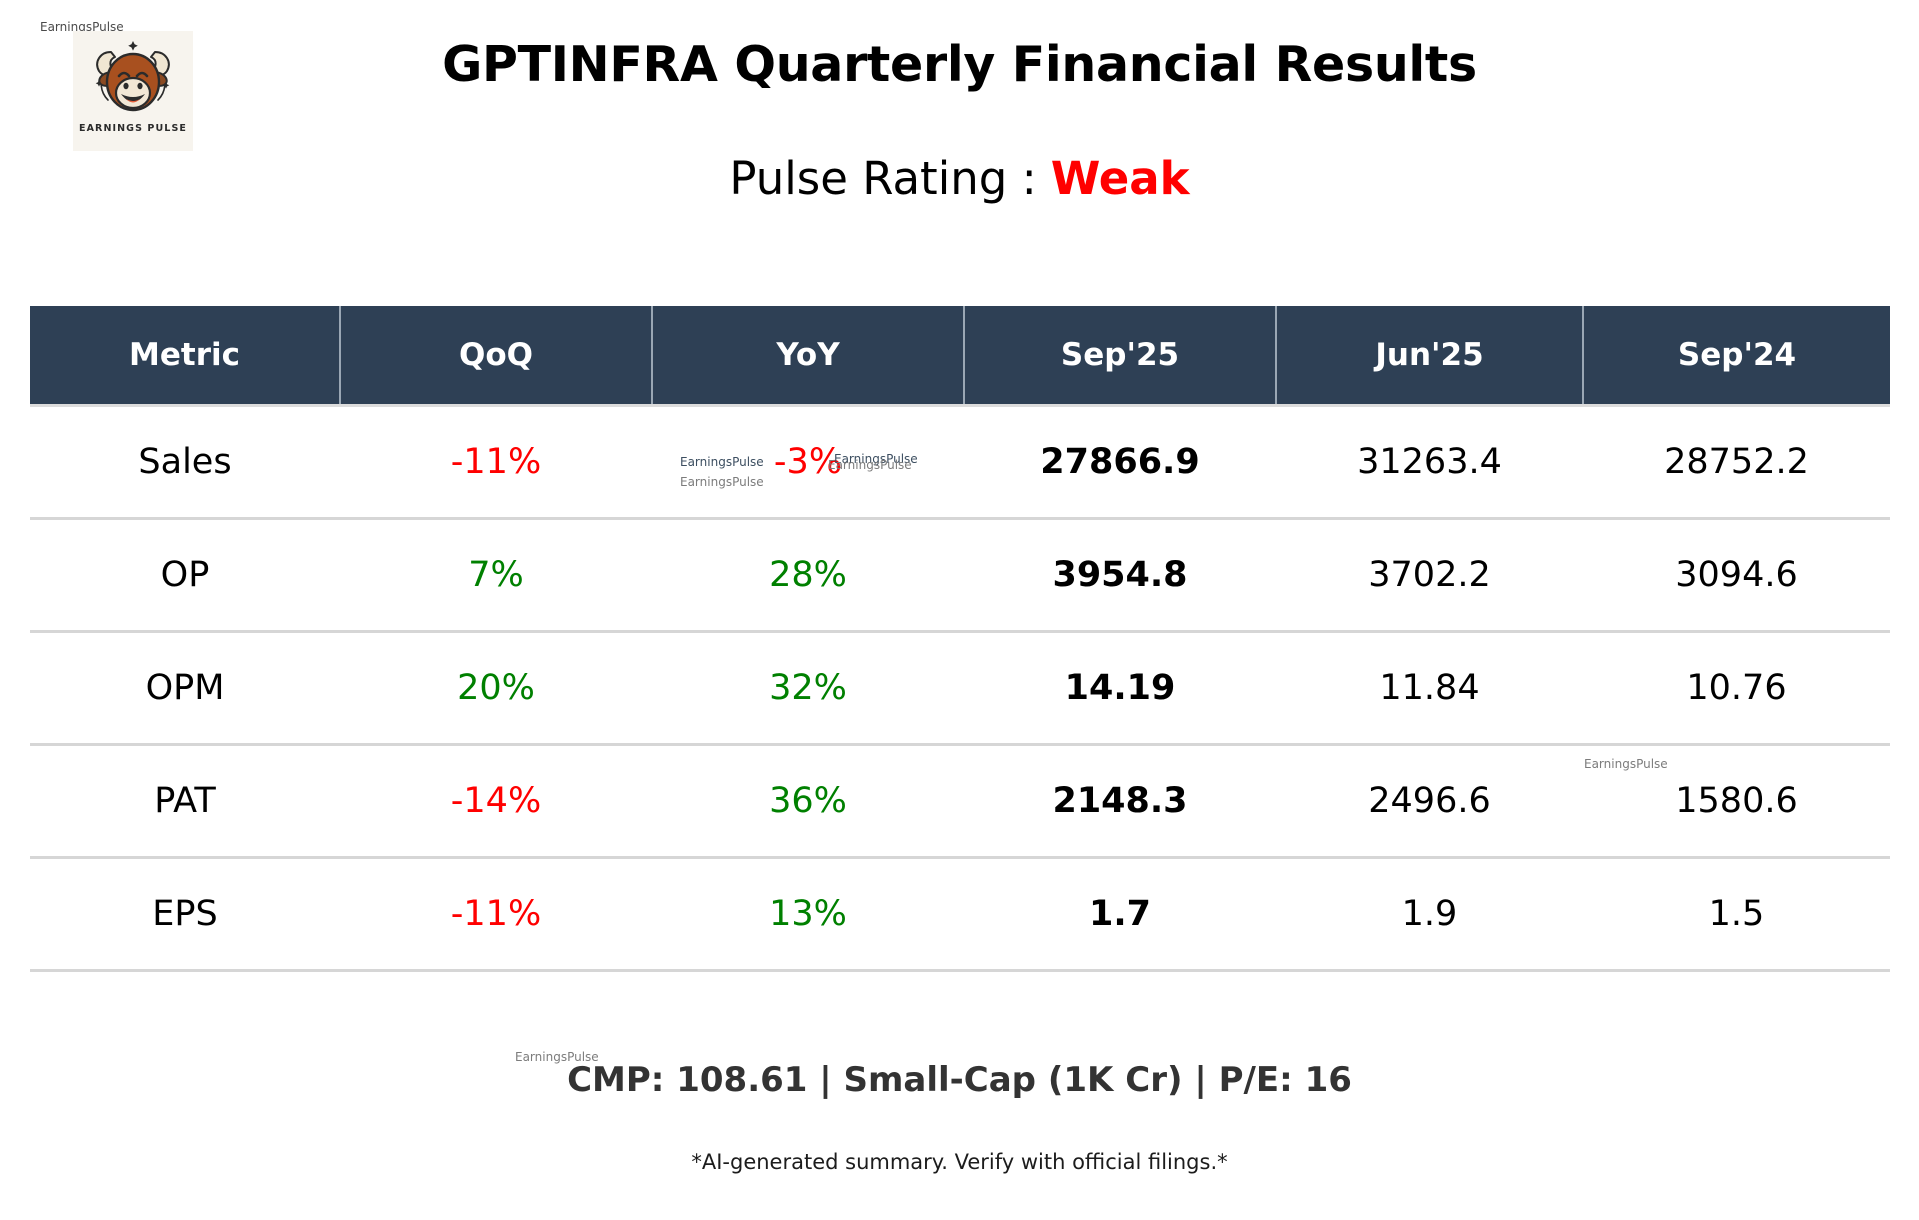 This screenshot has height=1220, width=1919. I want to click on cell-jun25: 1.9, so click(1429, 914).